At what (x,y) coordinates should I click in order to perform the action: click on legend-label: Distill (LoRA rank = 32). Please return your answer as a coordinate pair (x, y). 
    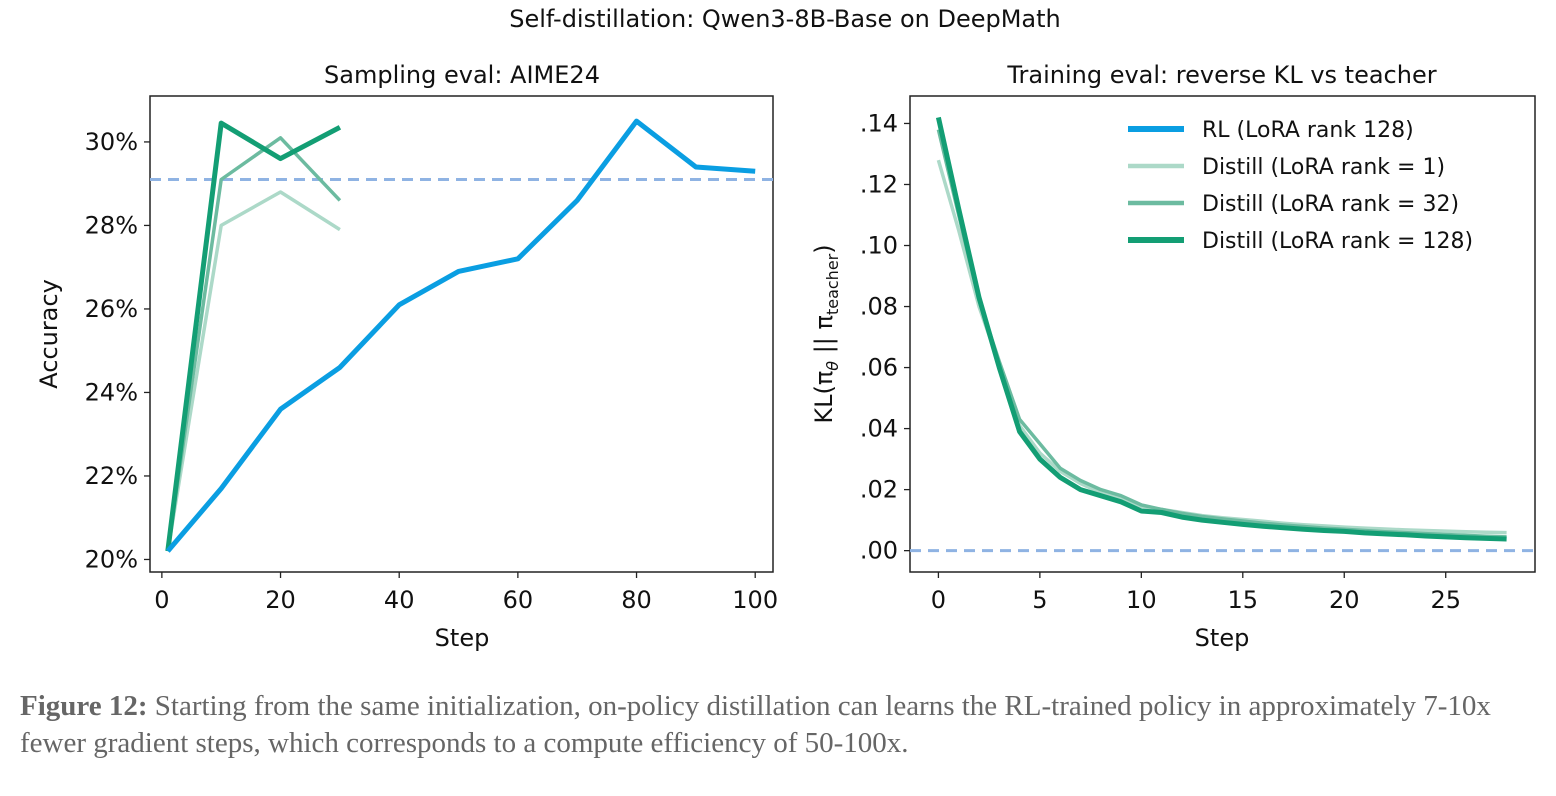
    Looking at the image, I should click on (1330, 204).